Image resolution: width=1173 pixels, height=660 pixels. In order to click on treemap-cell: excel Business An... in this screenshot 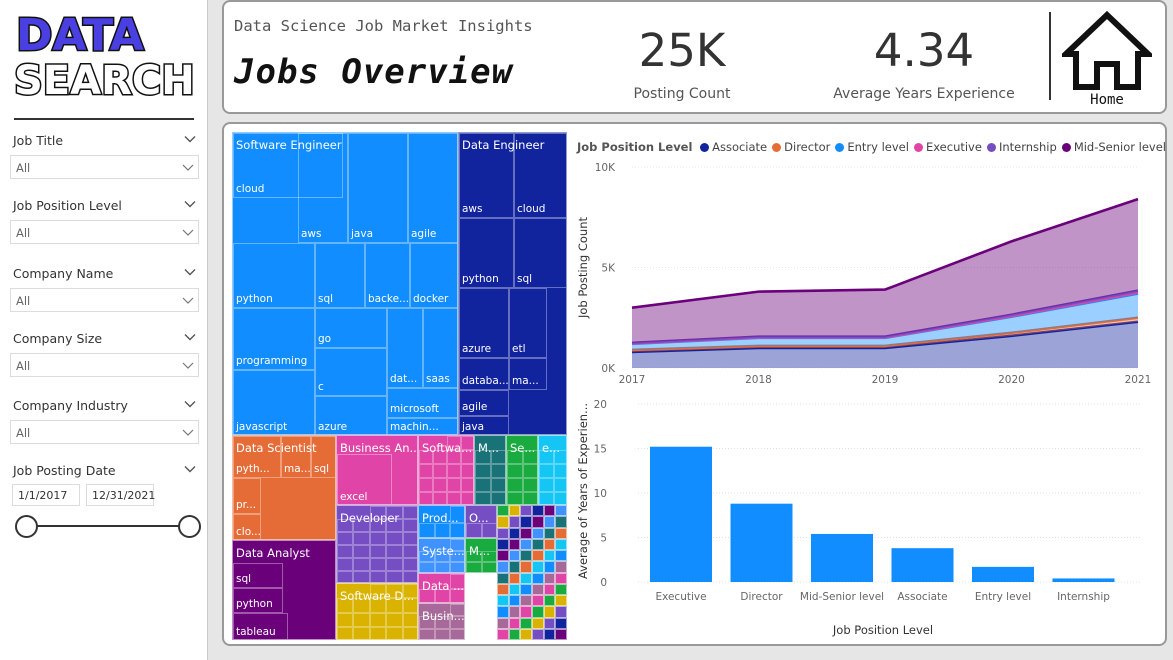, I will do `click(377, 470)`.